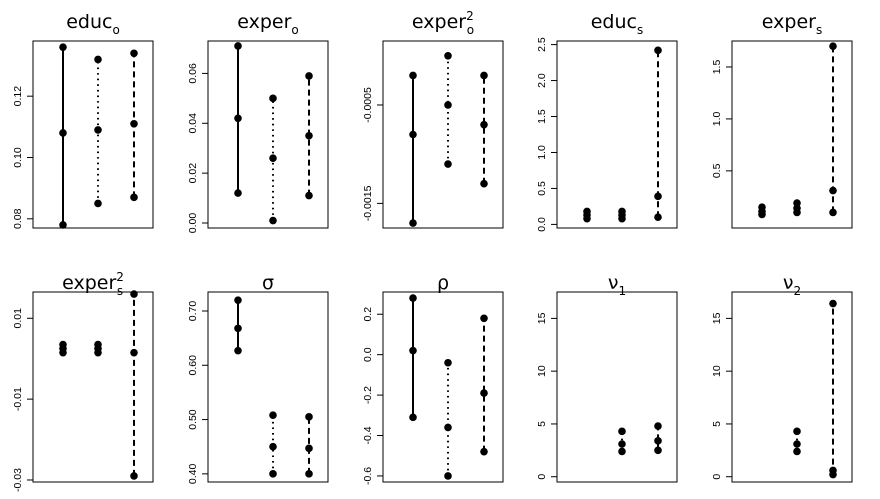 Image resolution: width=880 pixels, height=499 pixels. Describe the element at coordinates (443, 283) in the screenshot. I see `panel-title-main: ρ` at that location.